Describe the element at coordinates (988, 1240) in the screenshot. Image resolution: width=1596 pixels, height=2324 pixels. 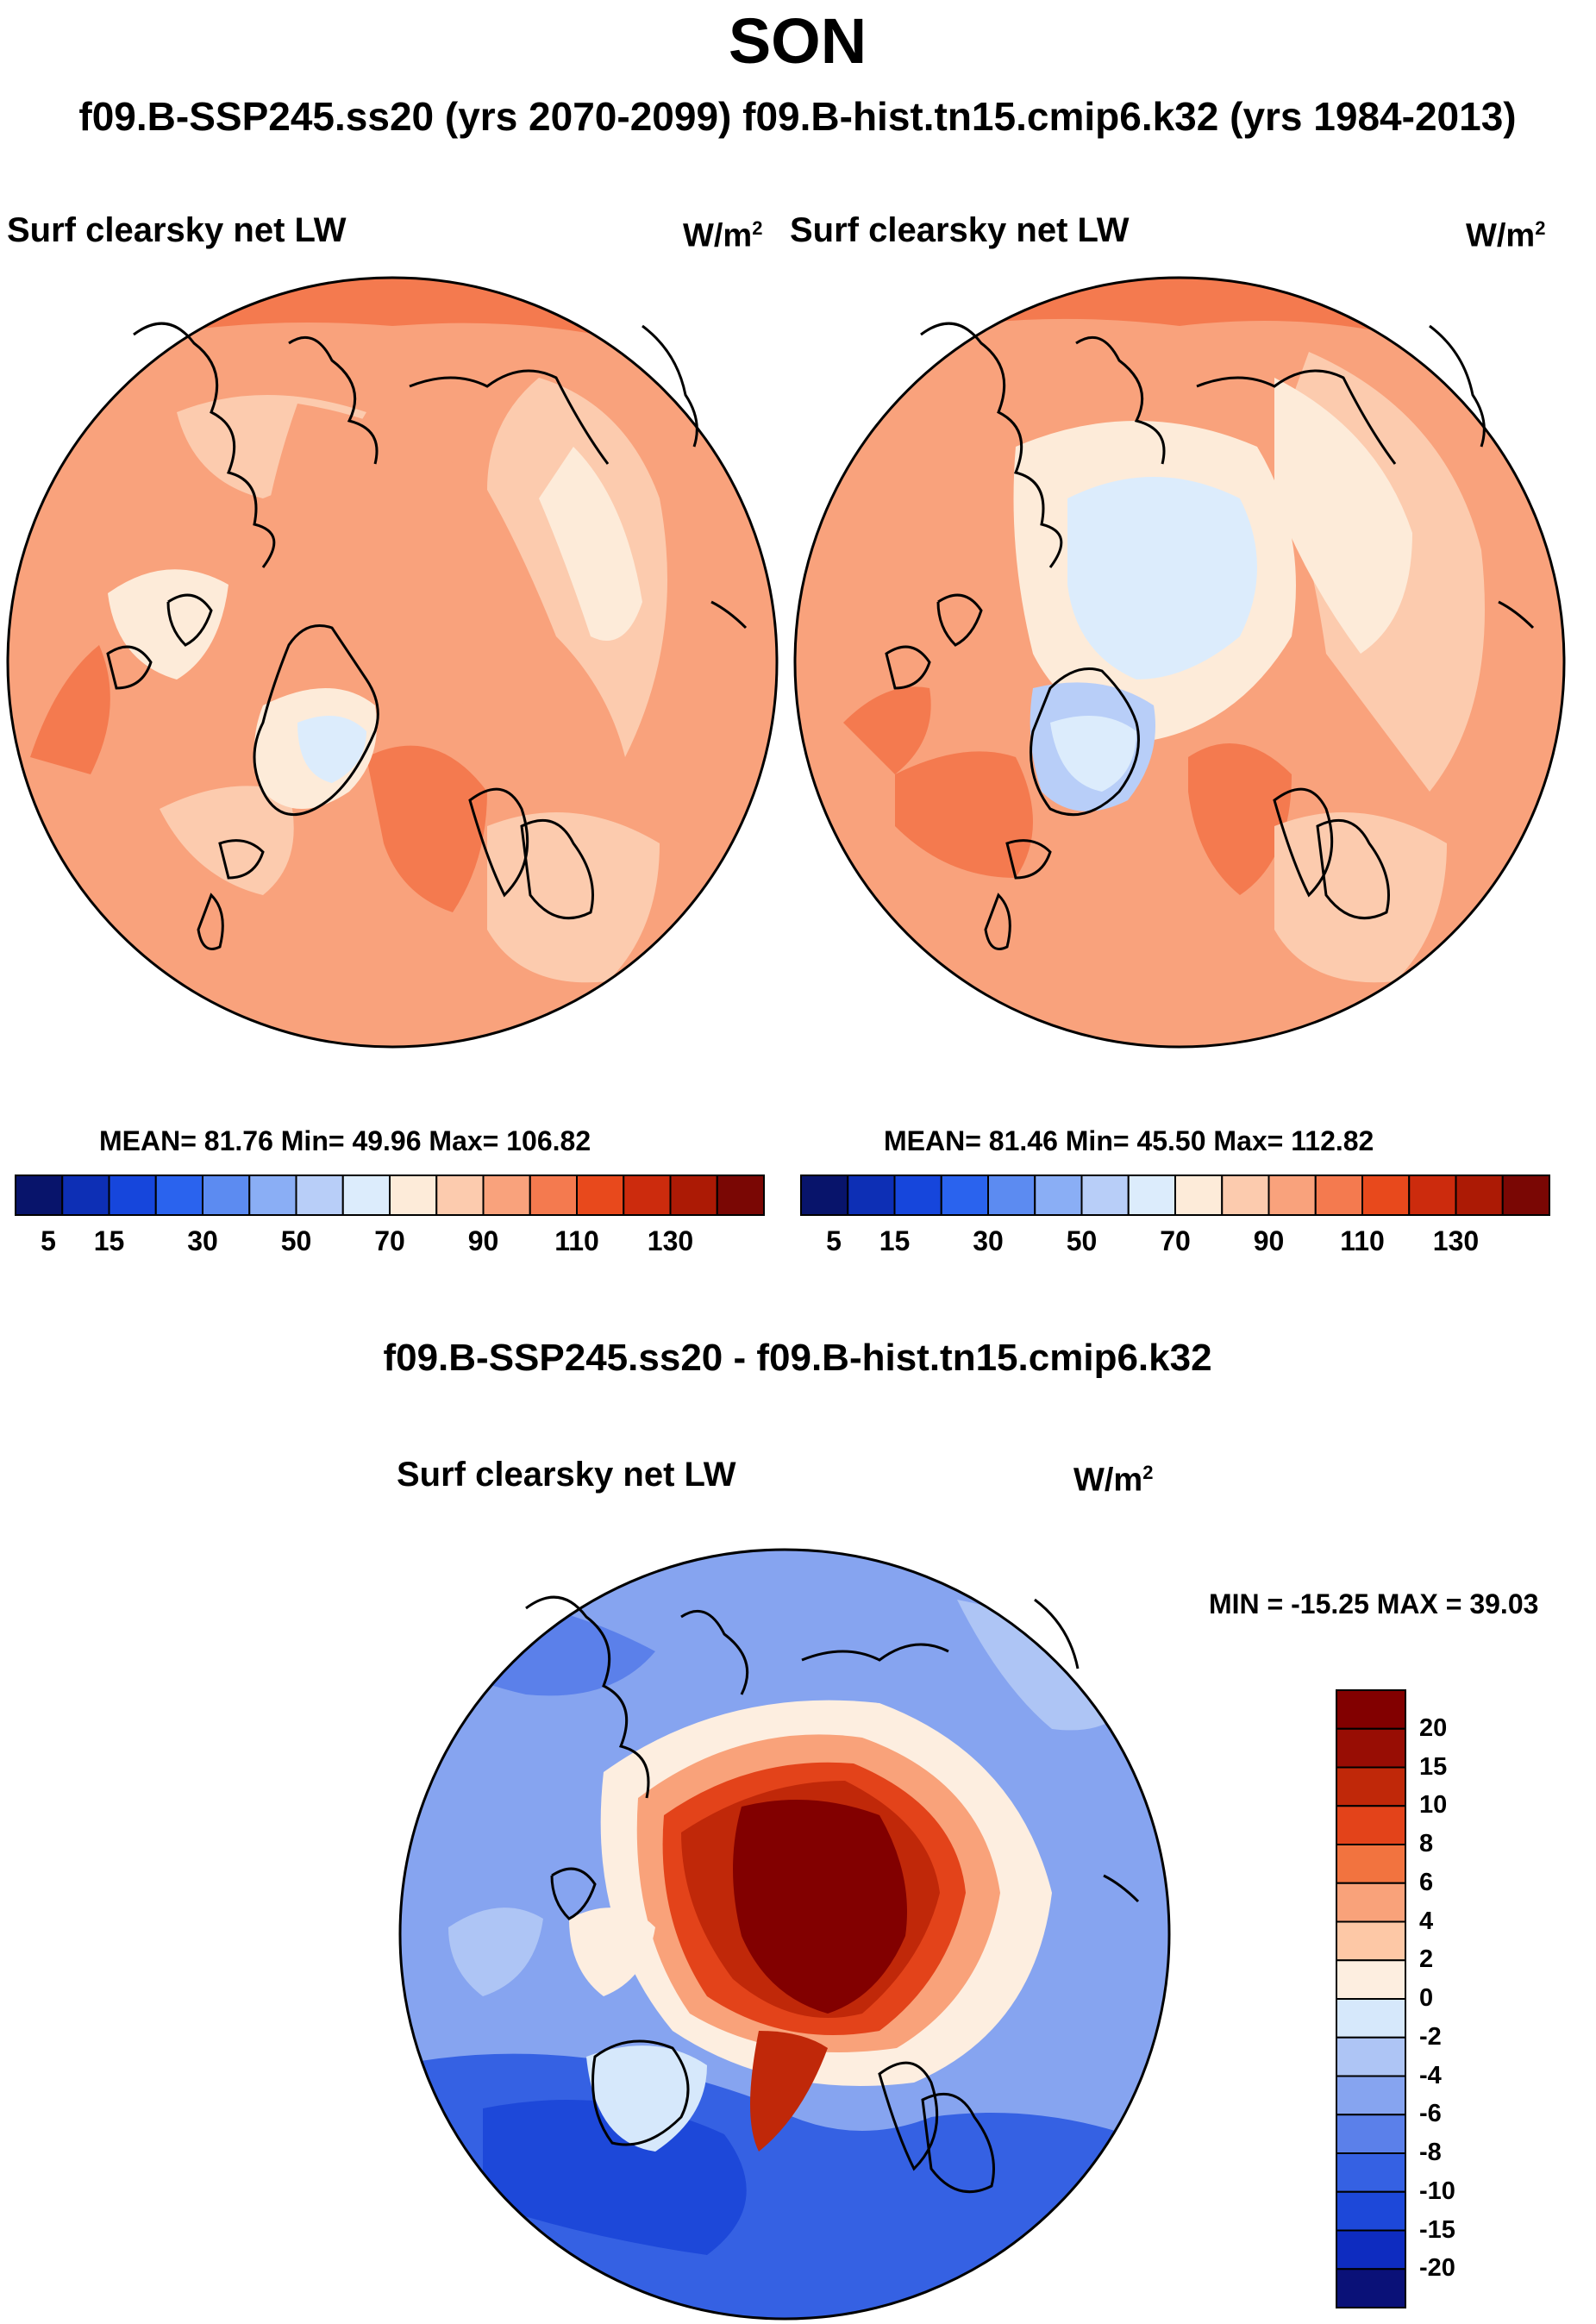
I see `right-colorbar-tick-label: 30` at that location.